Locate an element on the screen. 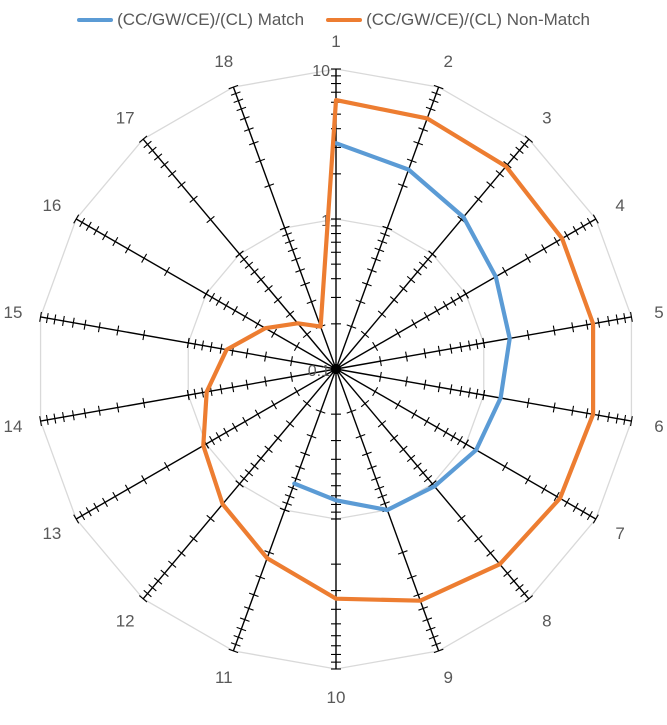  tick-mark-3-0.50 is located at coordinates (403, 289).